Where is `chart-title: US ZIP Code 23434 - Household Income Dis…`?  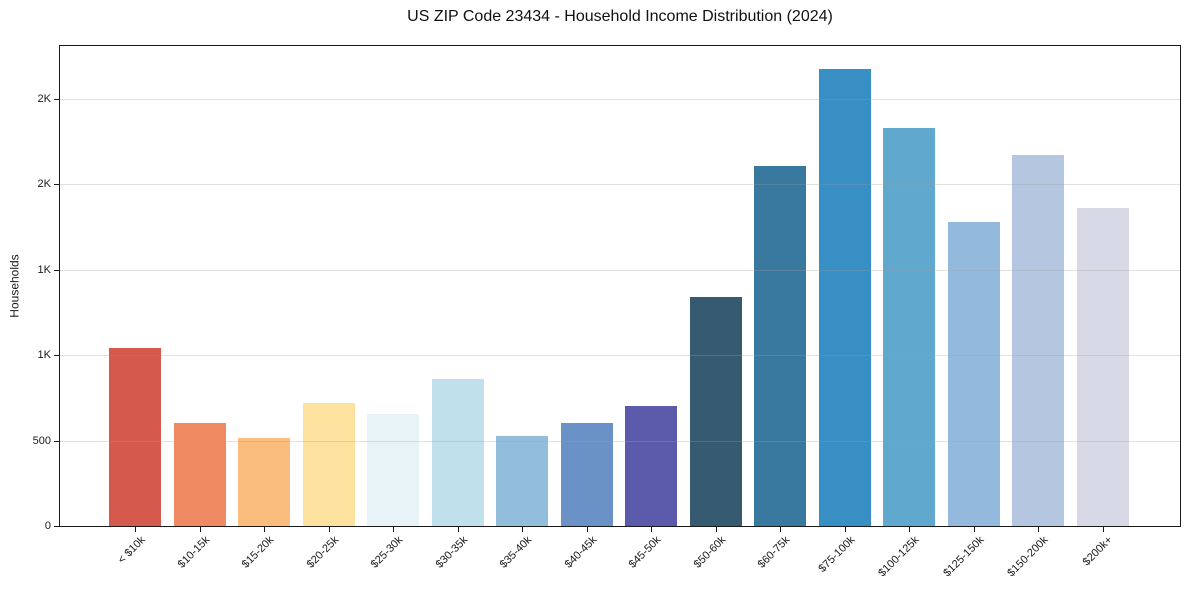 chart-title: US ZIP Code 23434 - Household Income Dis… is located at coordinates (620, 16).